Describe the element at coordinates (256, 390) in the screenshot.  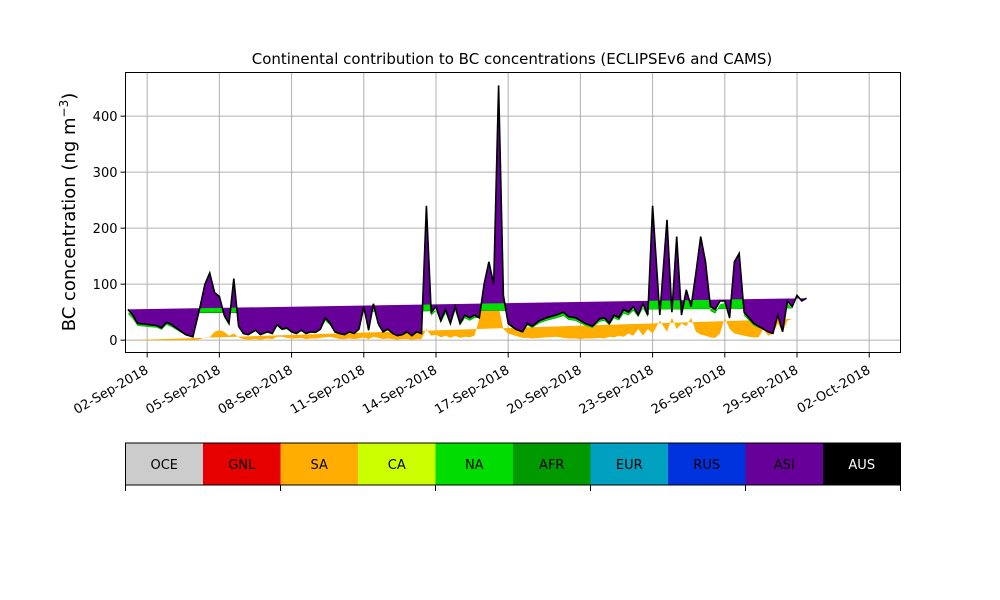
I see `x-tick-label: 08-Sep-2018` at that location.